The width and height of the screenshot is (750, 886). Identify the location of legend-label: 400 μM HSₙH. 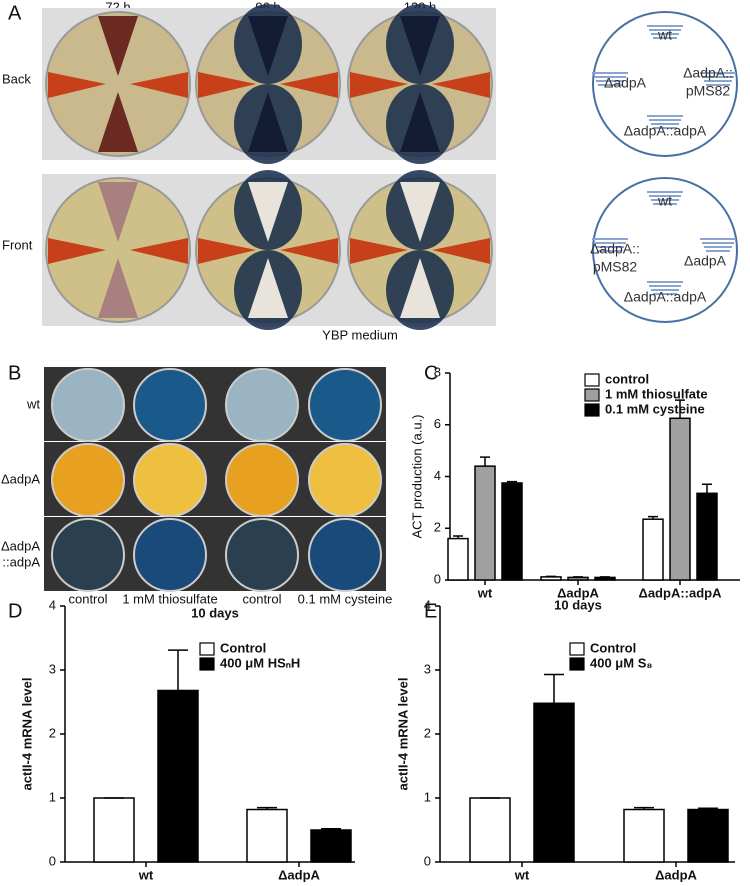
(260, 662).